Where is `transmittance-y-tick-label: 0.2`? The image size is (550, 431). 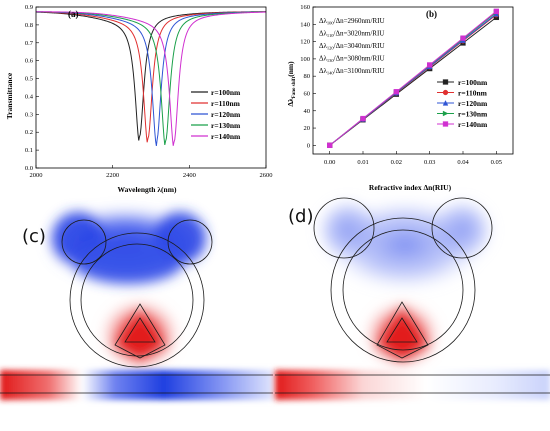 transmittance-y-tick-label: 0.2 is located at coordinates (29, 132).